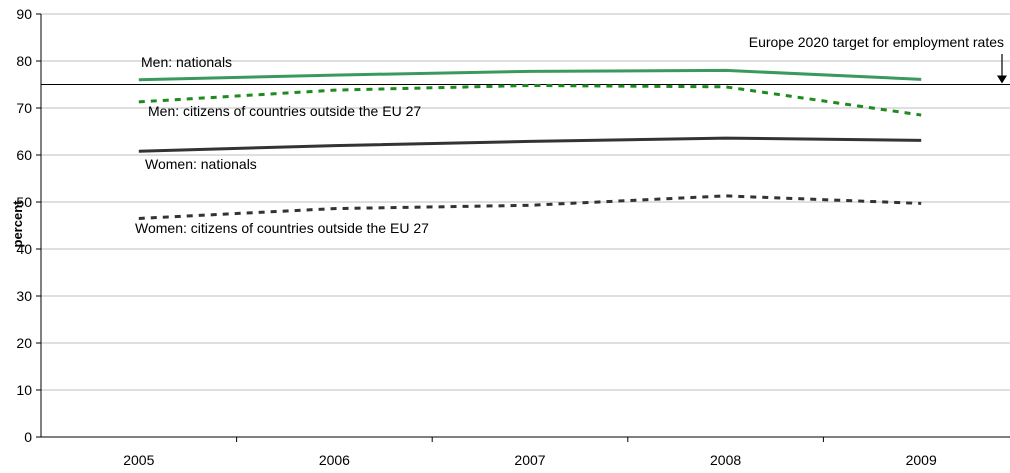  I want to click on y-tick-label: 0, so click(28, 437).